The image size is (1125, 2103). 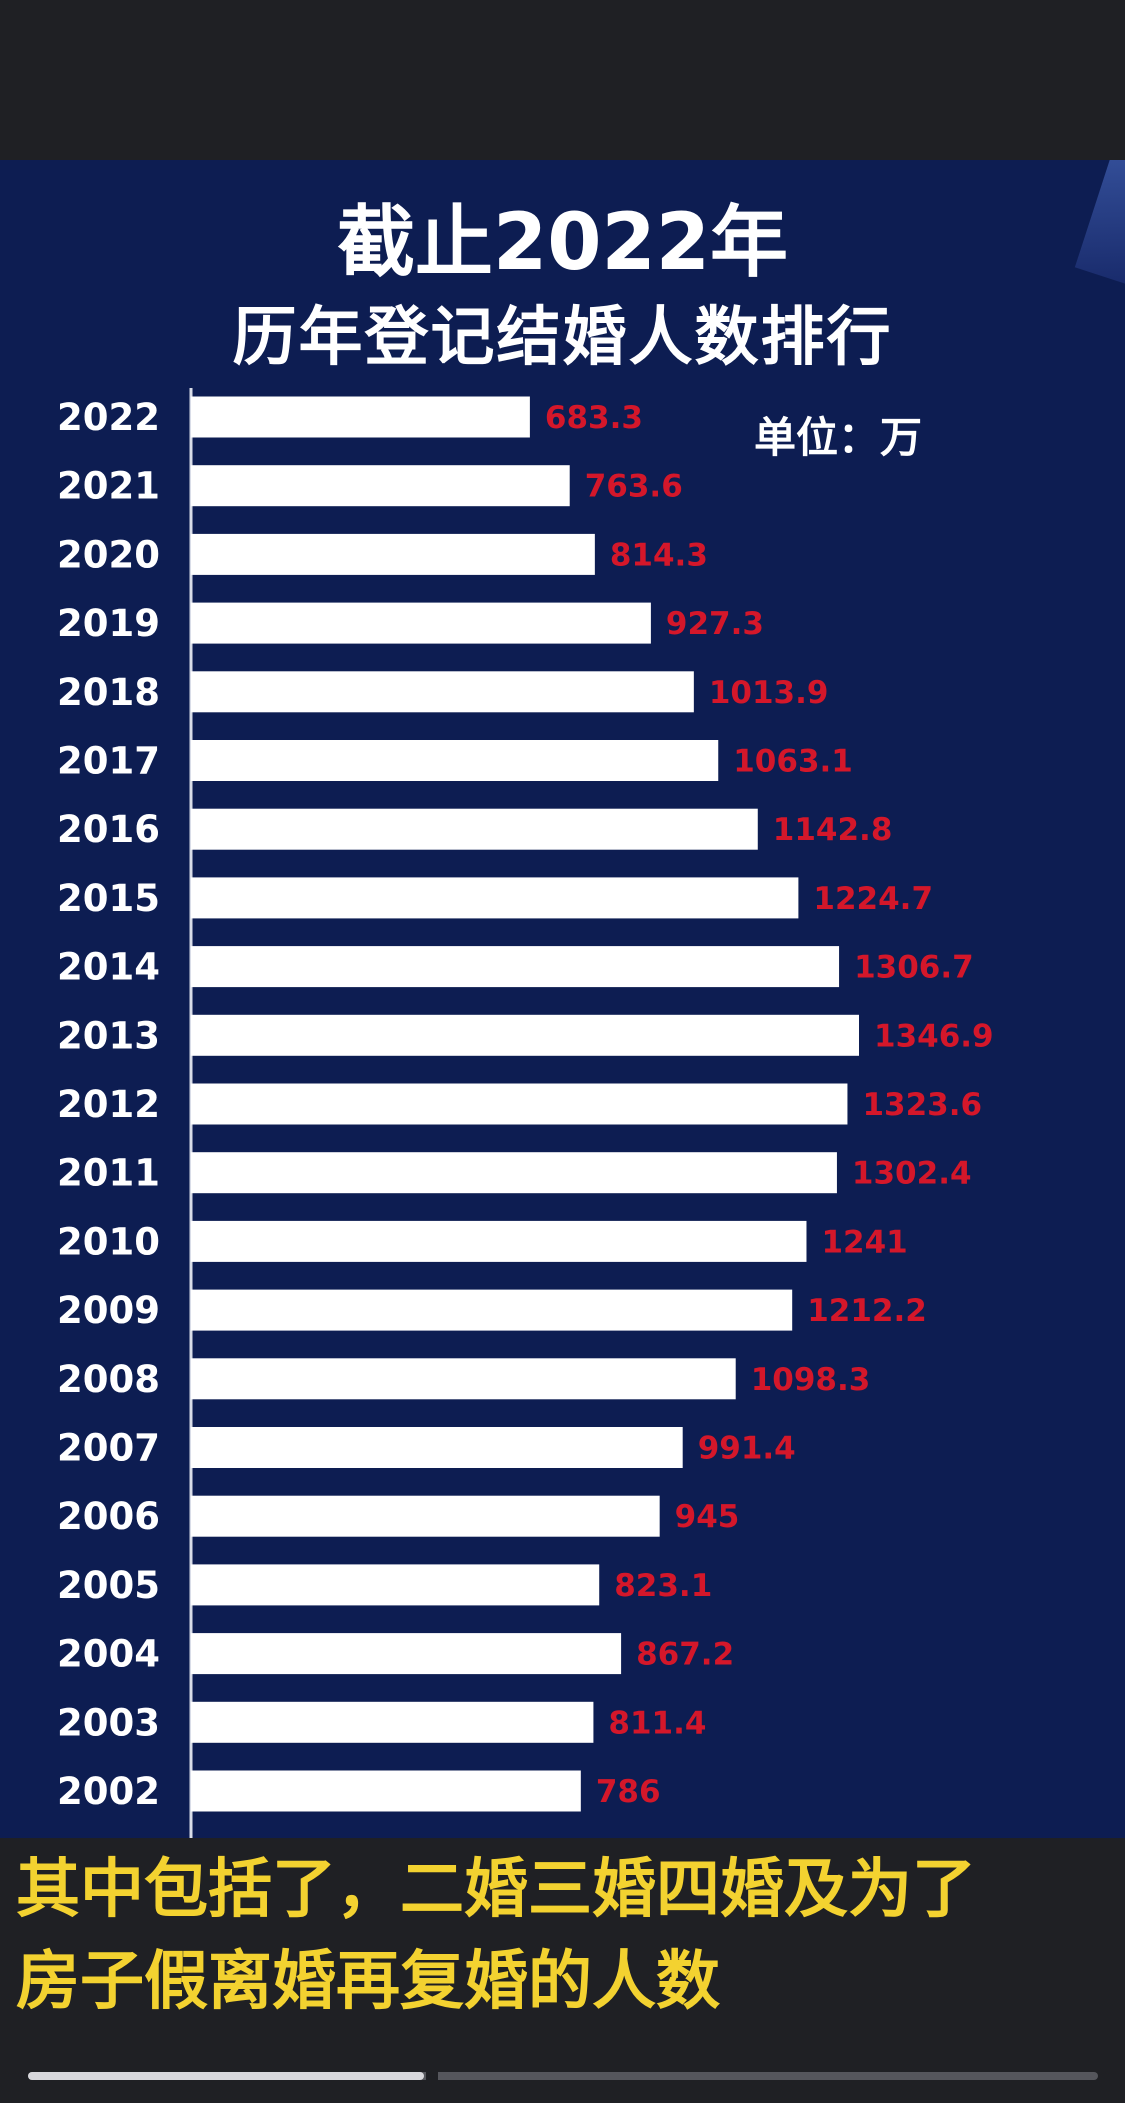 What do you see at coordinates (360, 417) in the screenshot?
I see `bar-2022` at bounding box center [360, 417].